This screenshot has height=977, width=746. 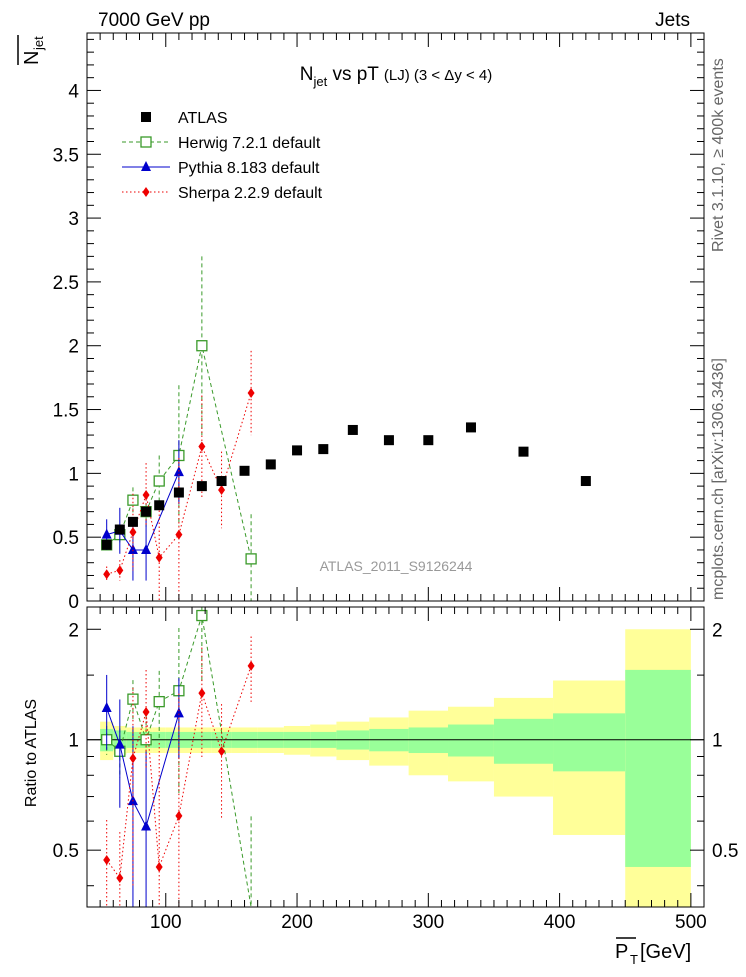 What do you see at coordinates (66, 538) in the screenshot?
I see `y-tick-label: 0.5` at bounding box center [66, 538].